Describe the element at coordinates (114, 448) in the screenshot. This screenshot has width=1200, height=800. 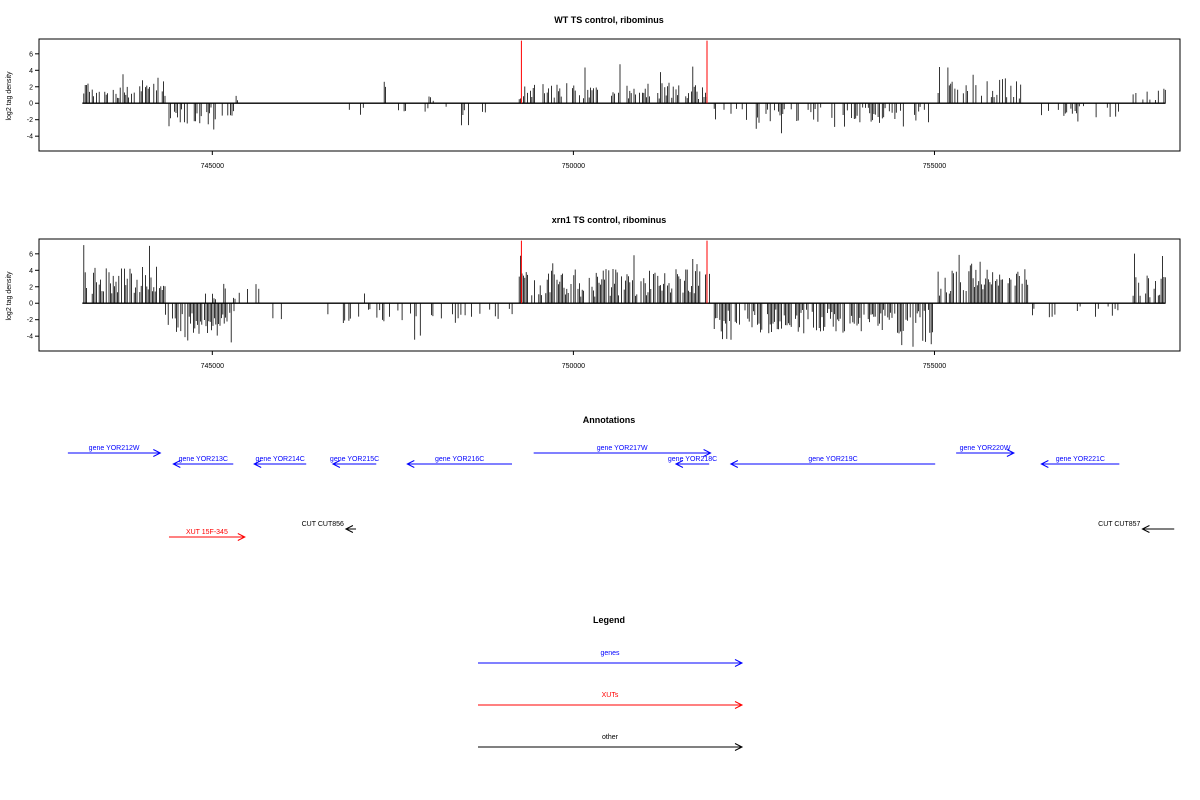
I see `feature-label: gene YOR212W` at that location.